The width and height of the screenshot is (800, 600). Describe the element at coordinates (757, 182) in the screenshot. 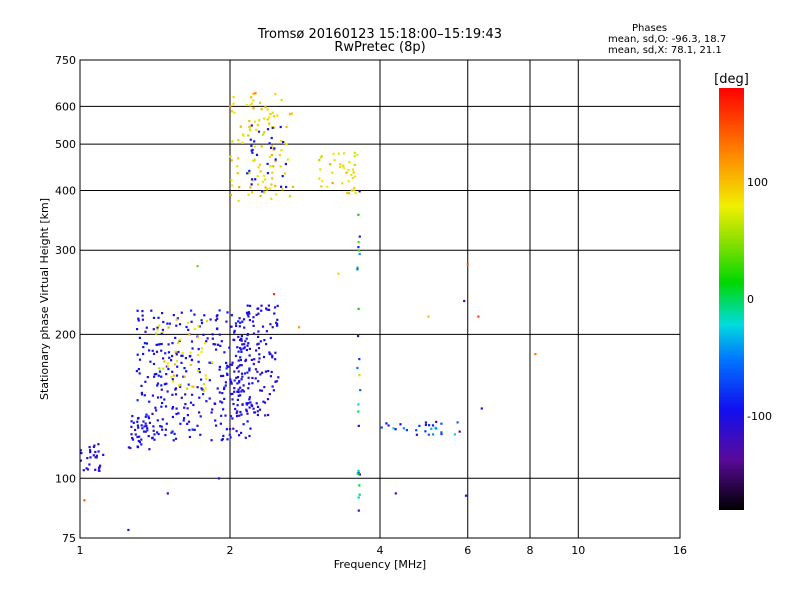

I see `colorbar-tick-label: 100` at that location.